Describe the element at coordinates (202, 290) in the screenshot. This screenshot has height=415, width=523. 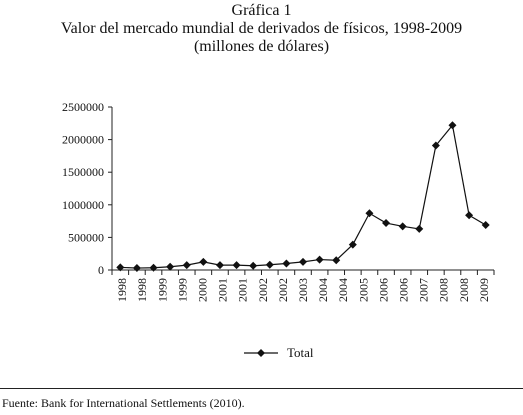
I see `x-tick-label: 2000` at that location.